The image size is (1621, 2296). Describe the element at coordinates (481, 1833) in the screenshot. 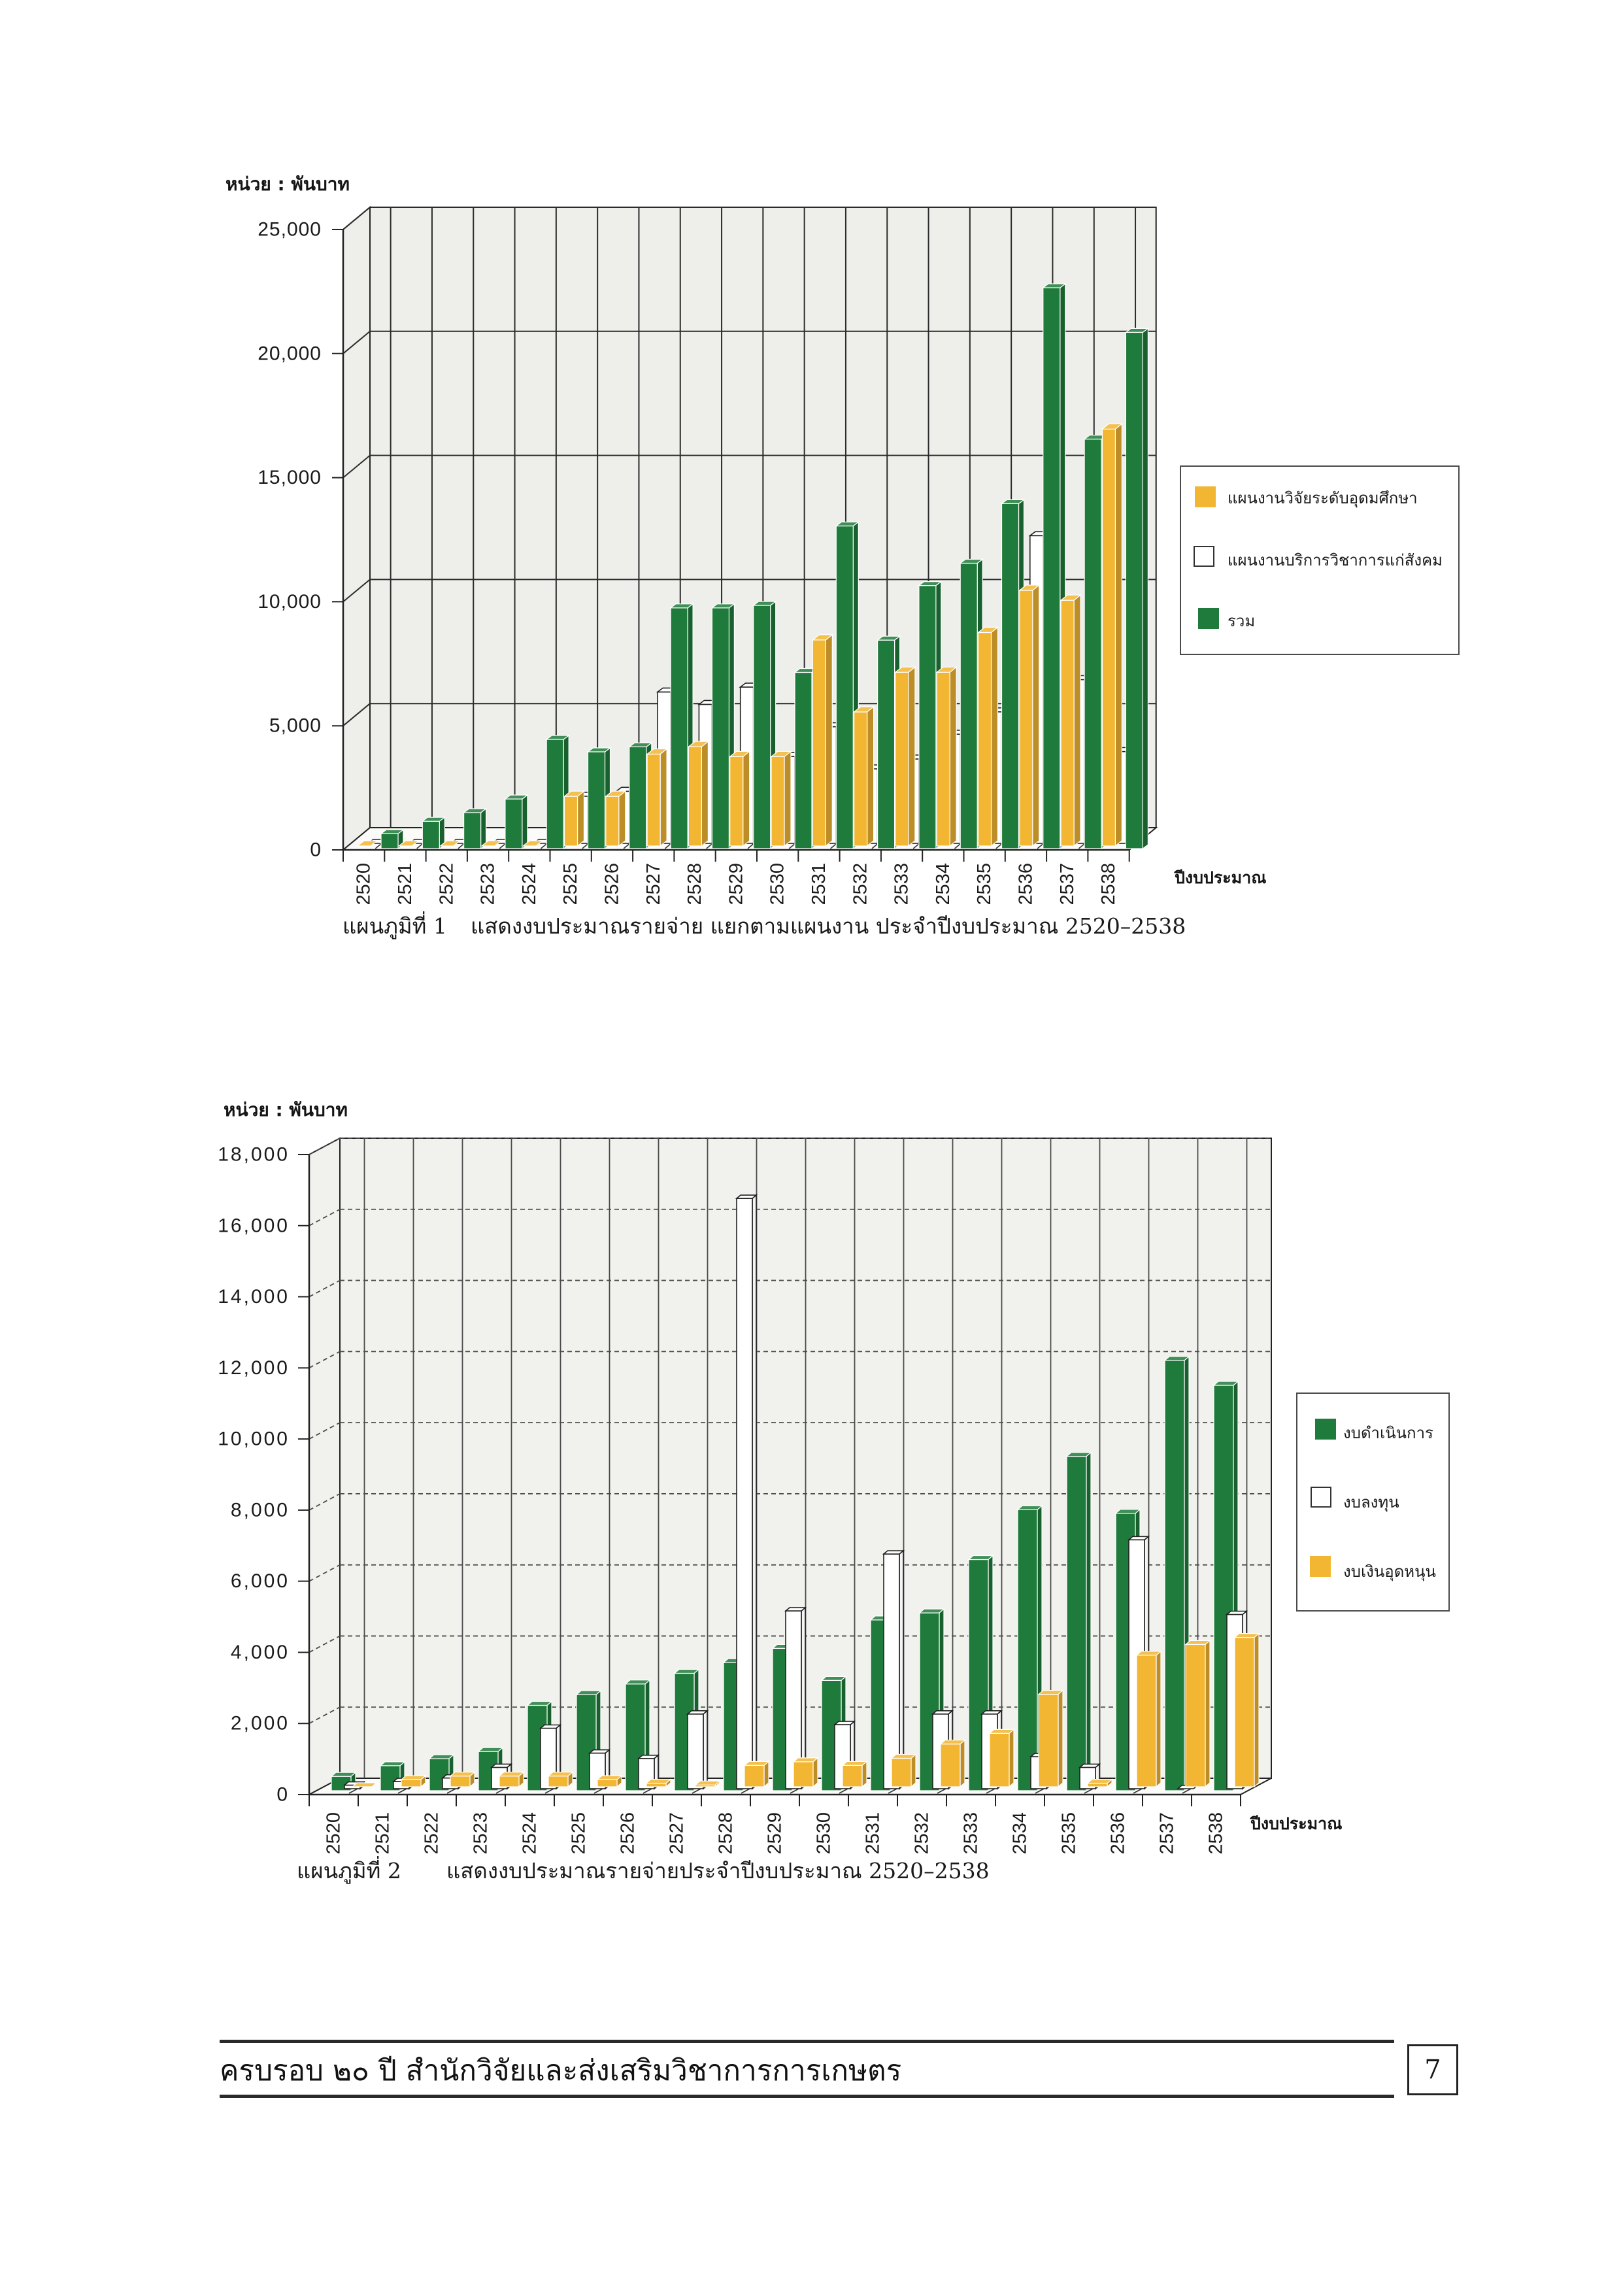

I see `x-tick-label: 2523` at that location.